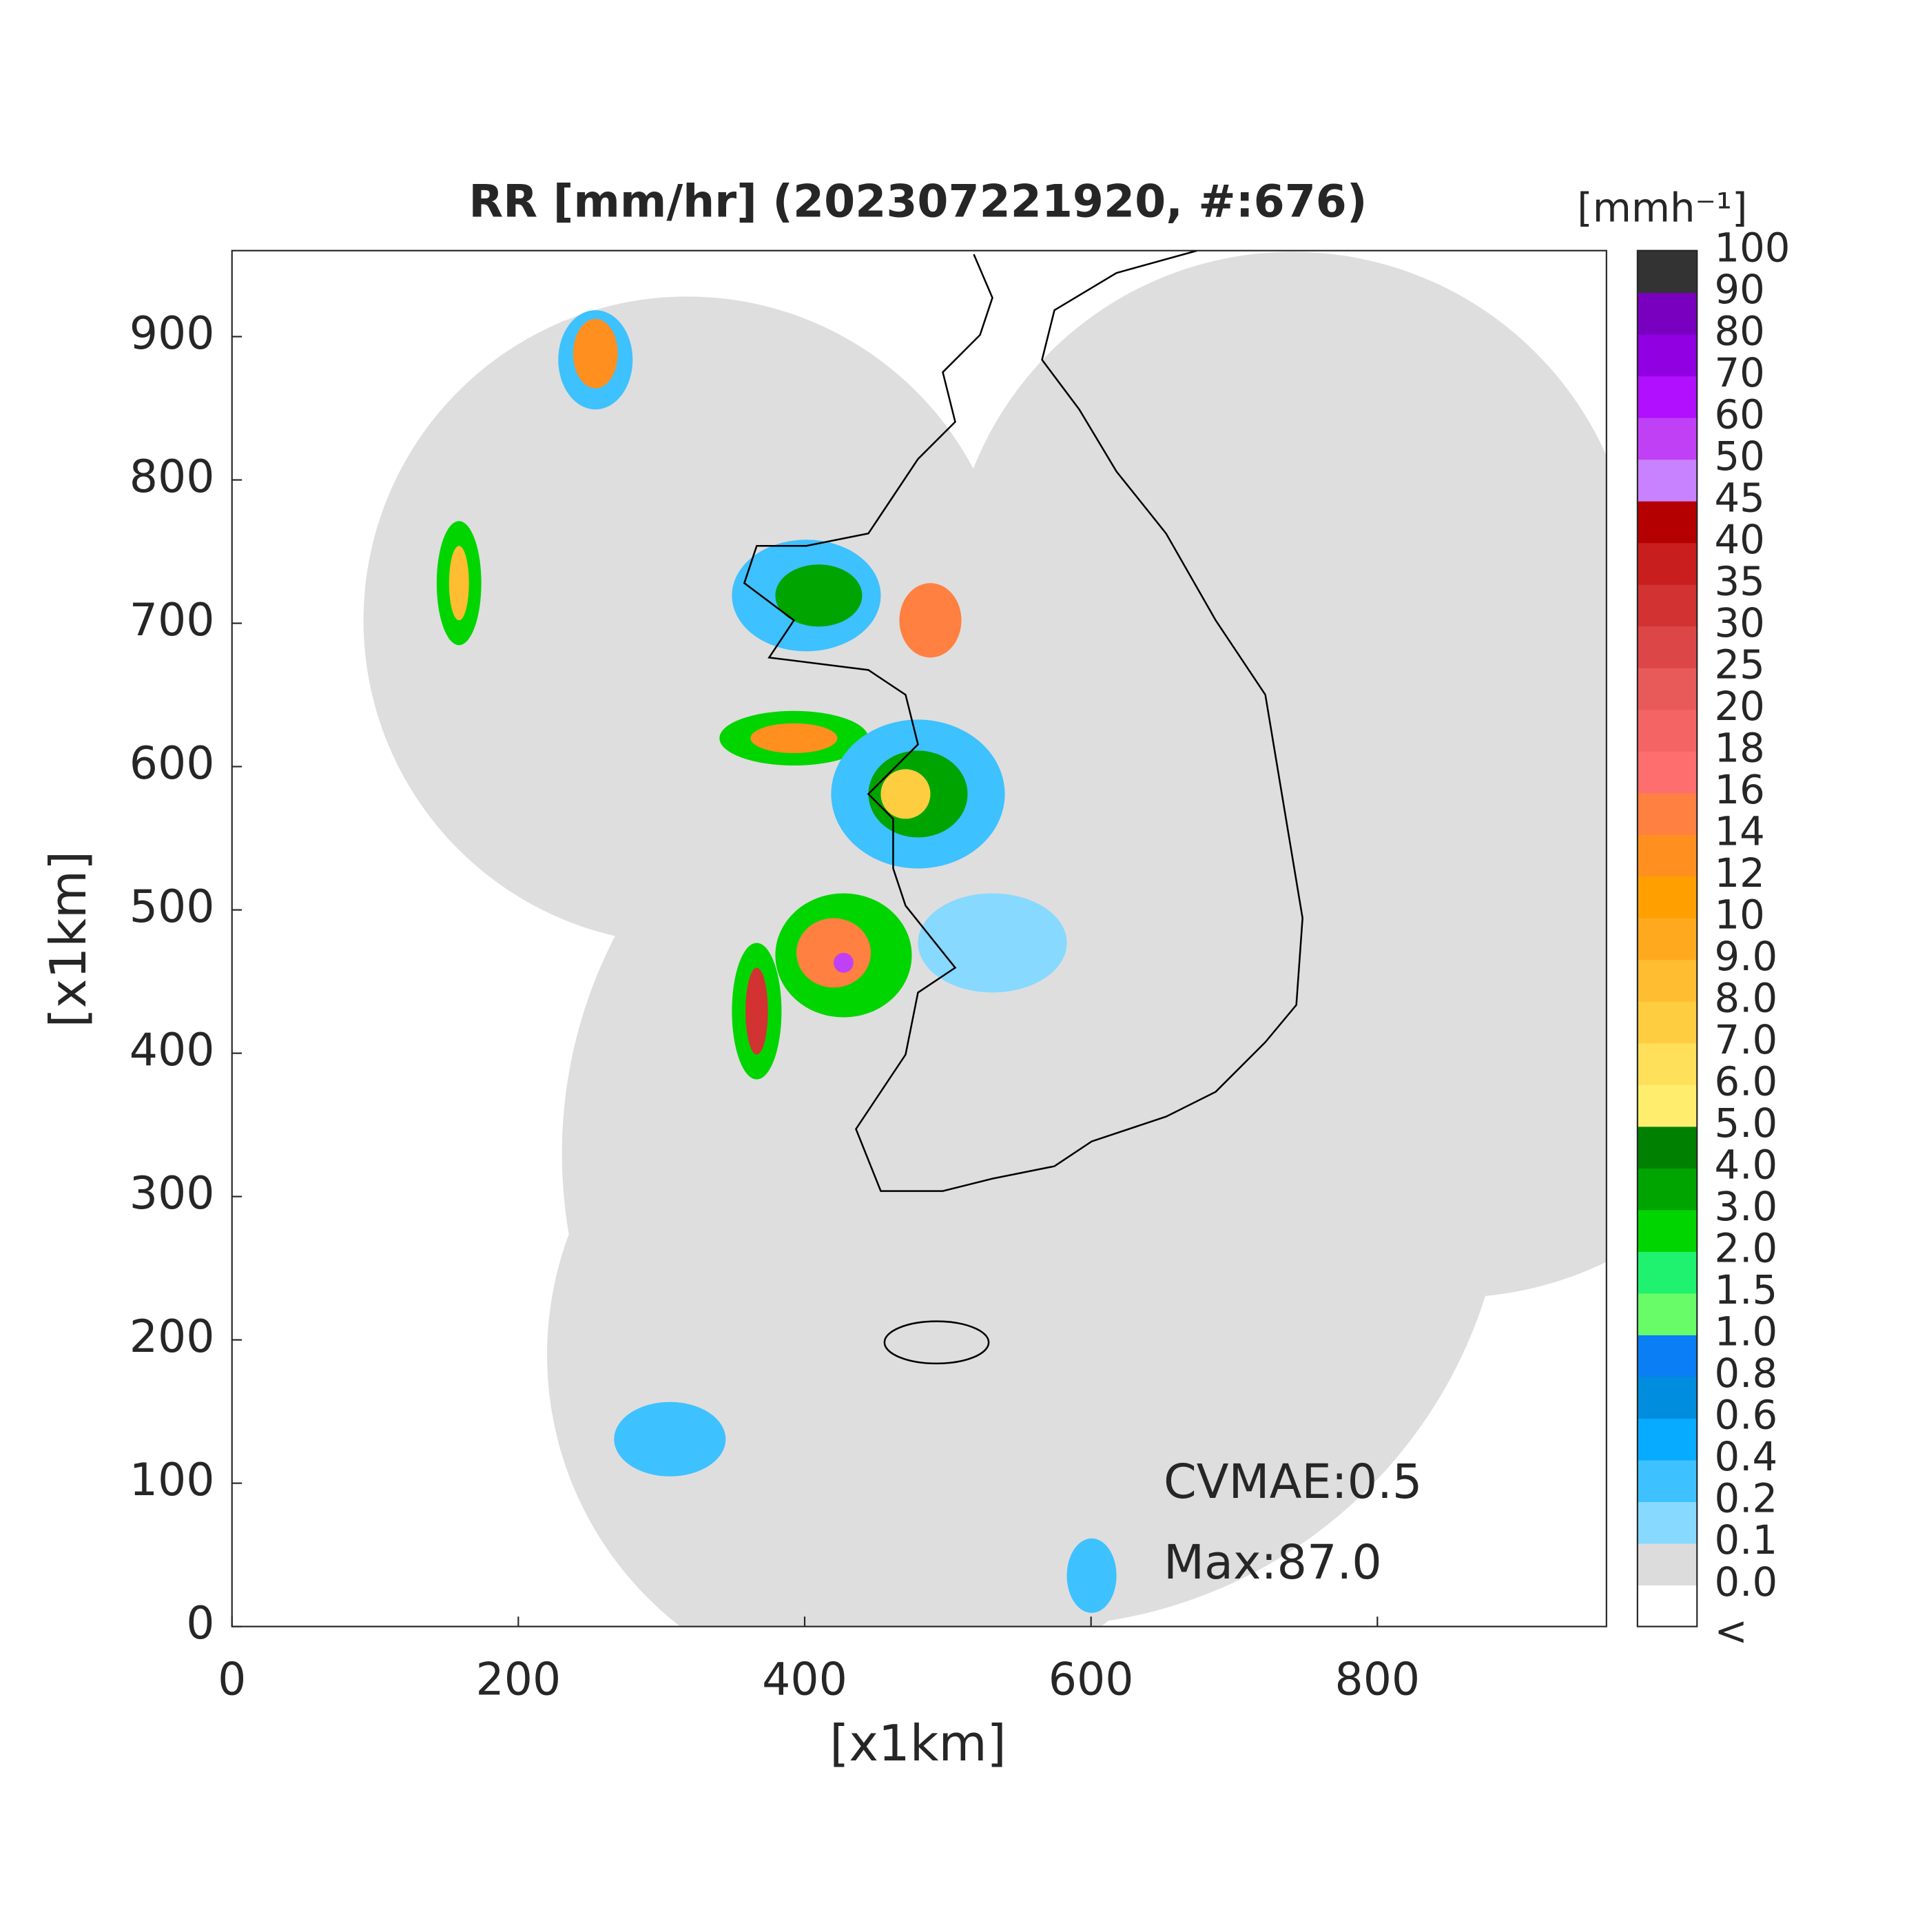 Image resolution: width=1929 pixels, height=1932 pixels. What do you see at coordinates (1745, 1165) in the screenshot?
I see `colorbar-label: 4.0` at bounding box center [1745, 1165].